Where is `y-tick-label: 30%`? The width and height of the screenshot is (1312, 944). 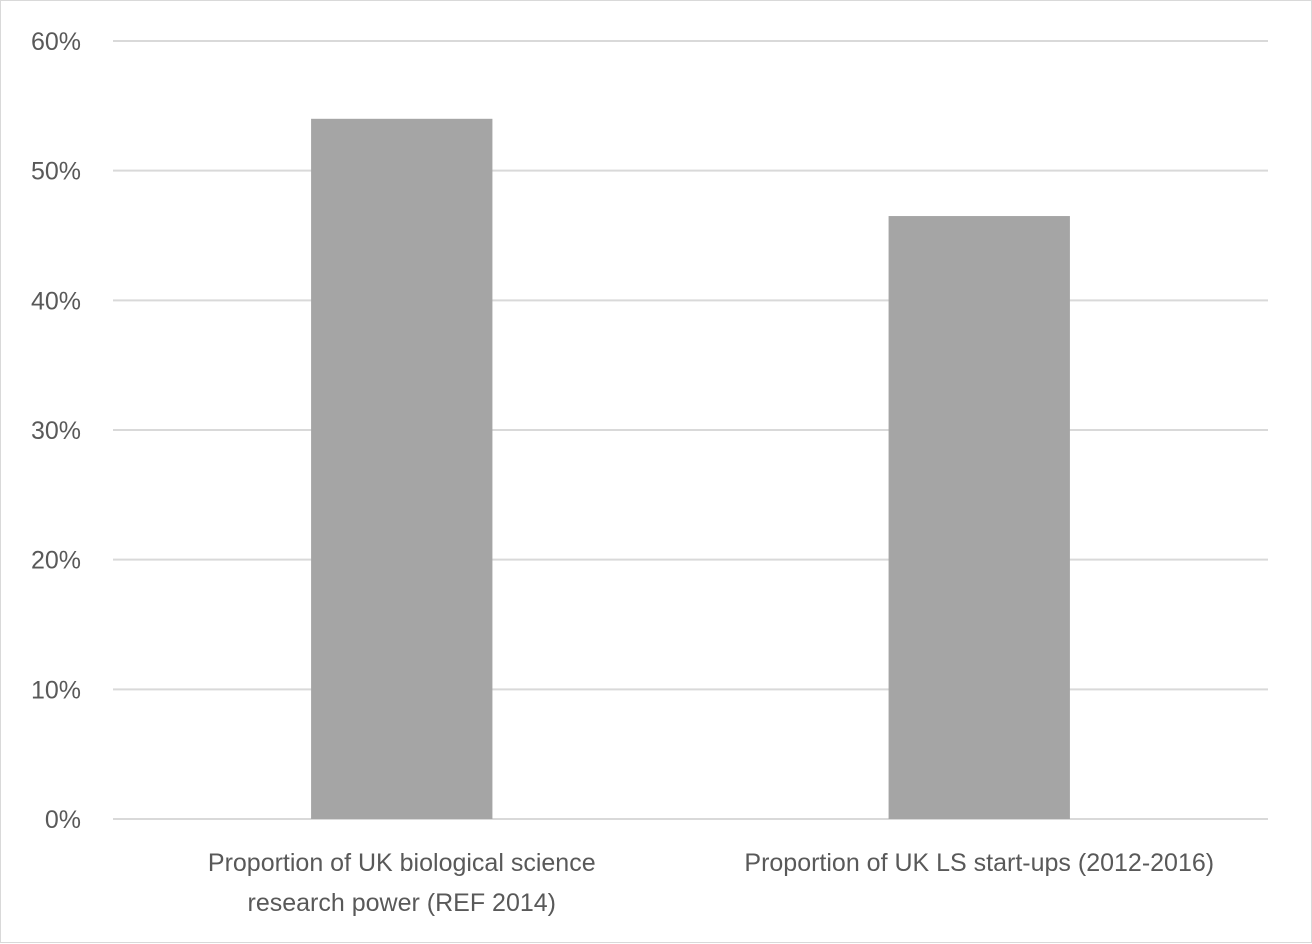 y-tick-label: 30% is located at coordinates (56, 431).